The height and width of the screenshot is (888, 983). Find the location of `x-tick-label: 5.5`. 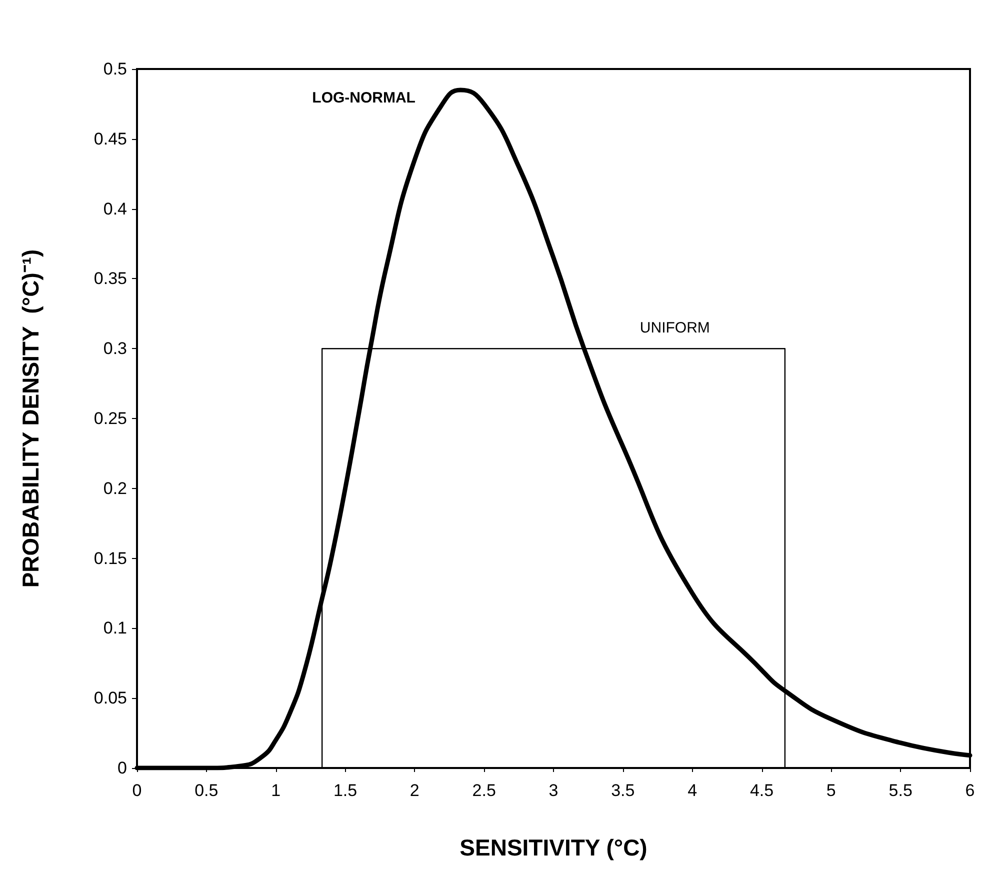

x-tick-label: 5.5 is located at coordinates (900, 790).